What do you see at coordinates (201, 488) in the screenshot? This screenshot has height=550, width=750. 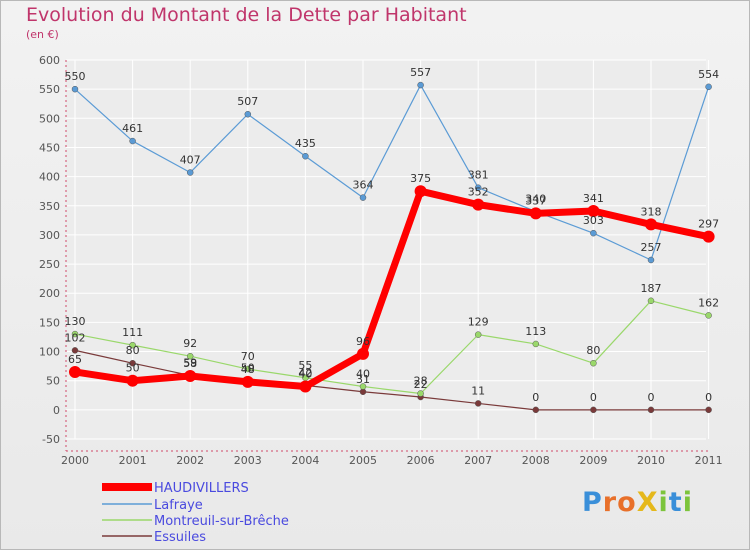 I see `legend-label: HAUDIVILLERS` at bounding box center [201, 488].